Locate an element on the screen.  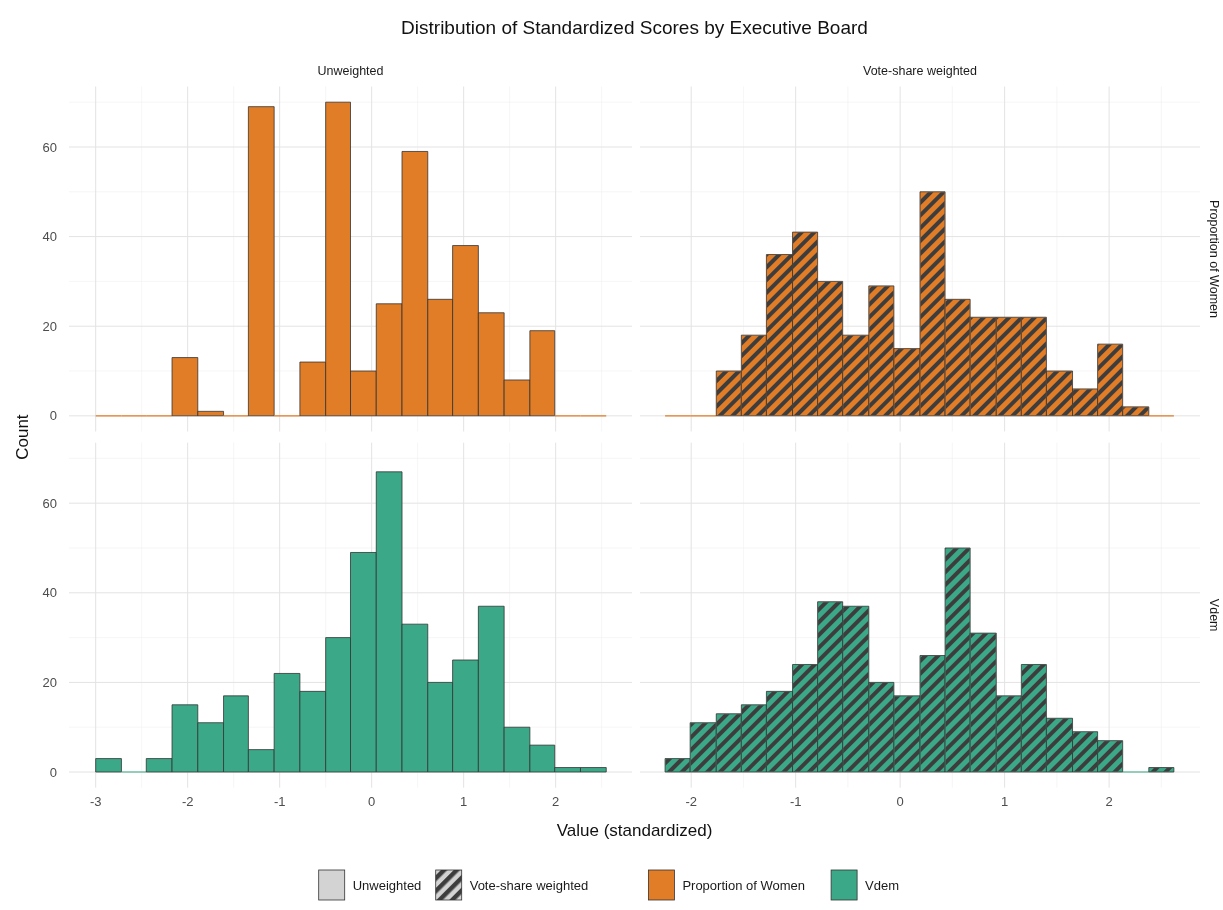
x-tick-label: -3 is located at coordinates (95, 801).